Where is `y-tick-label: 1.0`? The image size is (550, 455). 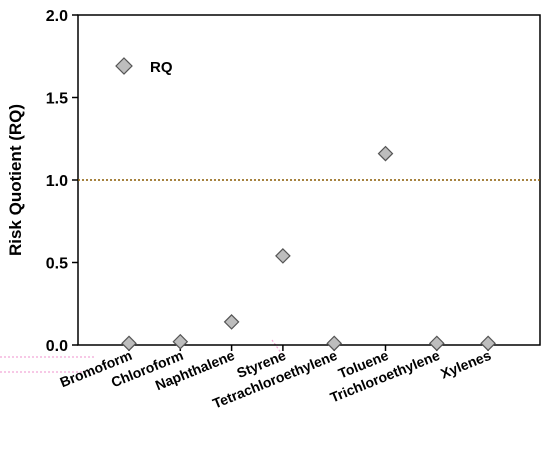 y-tick-label: 1.0 is located at coordinates (57, 181).